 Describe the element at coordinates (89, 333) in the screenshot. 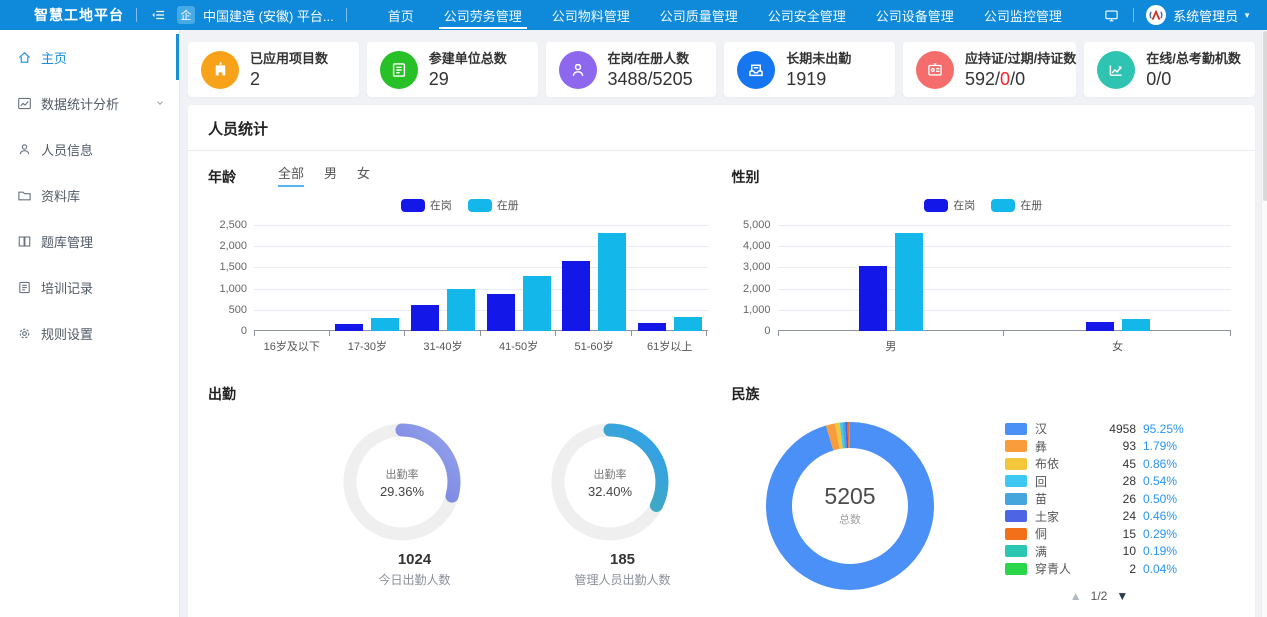

I see `sidebar-item-6: 规则设置` at that location.